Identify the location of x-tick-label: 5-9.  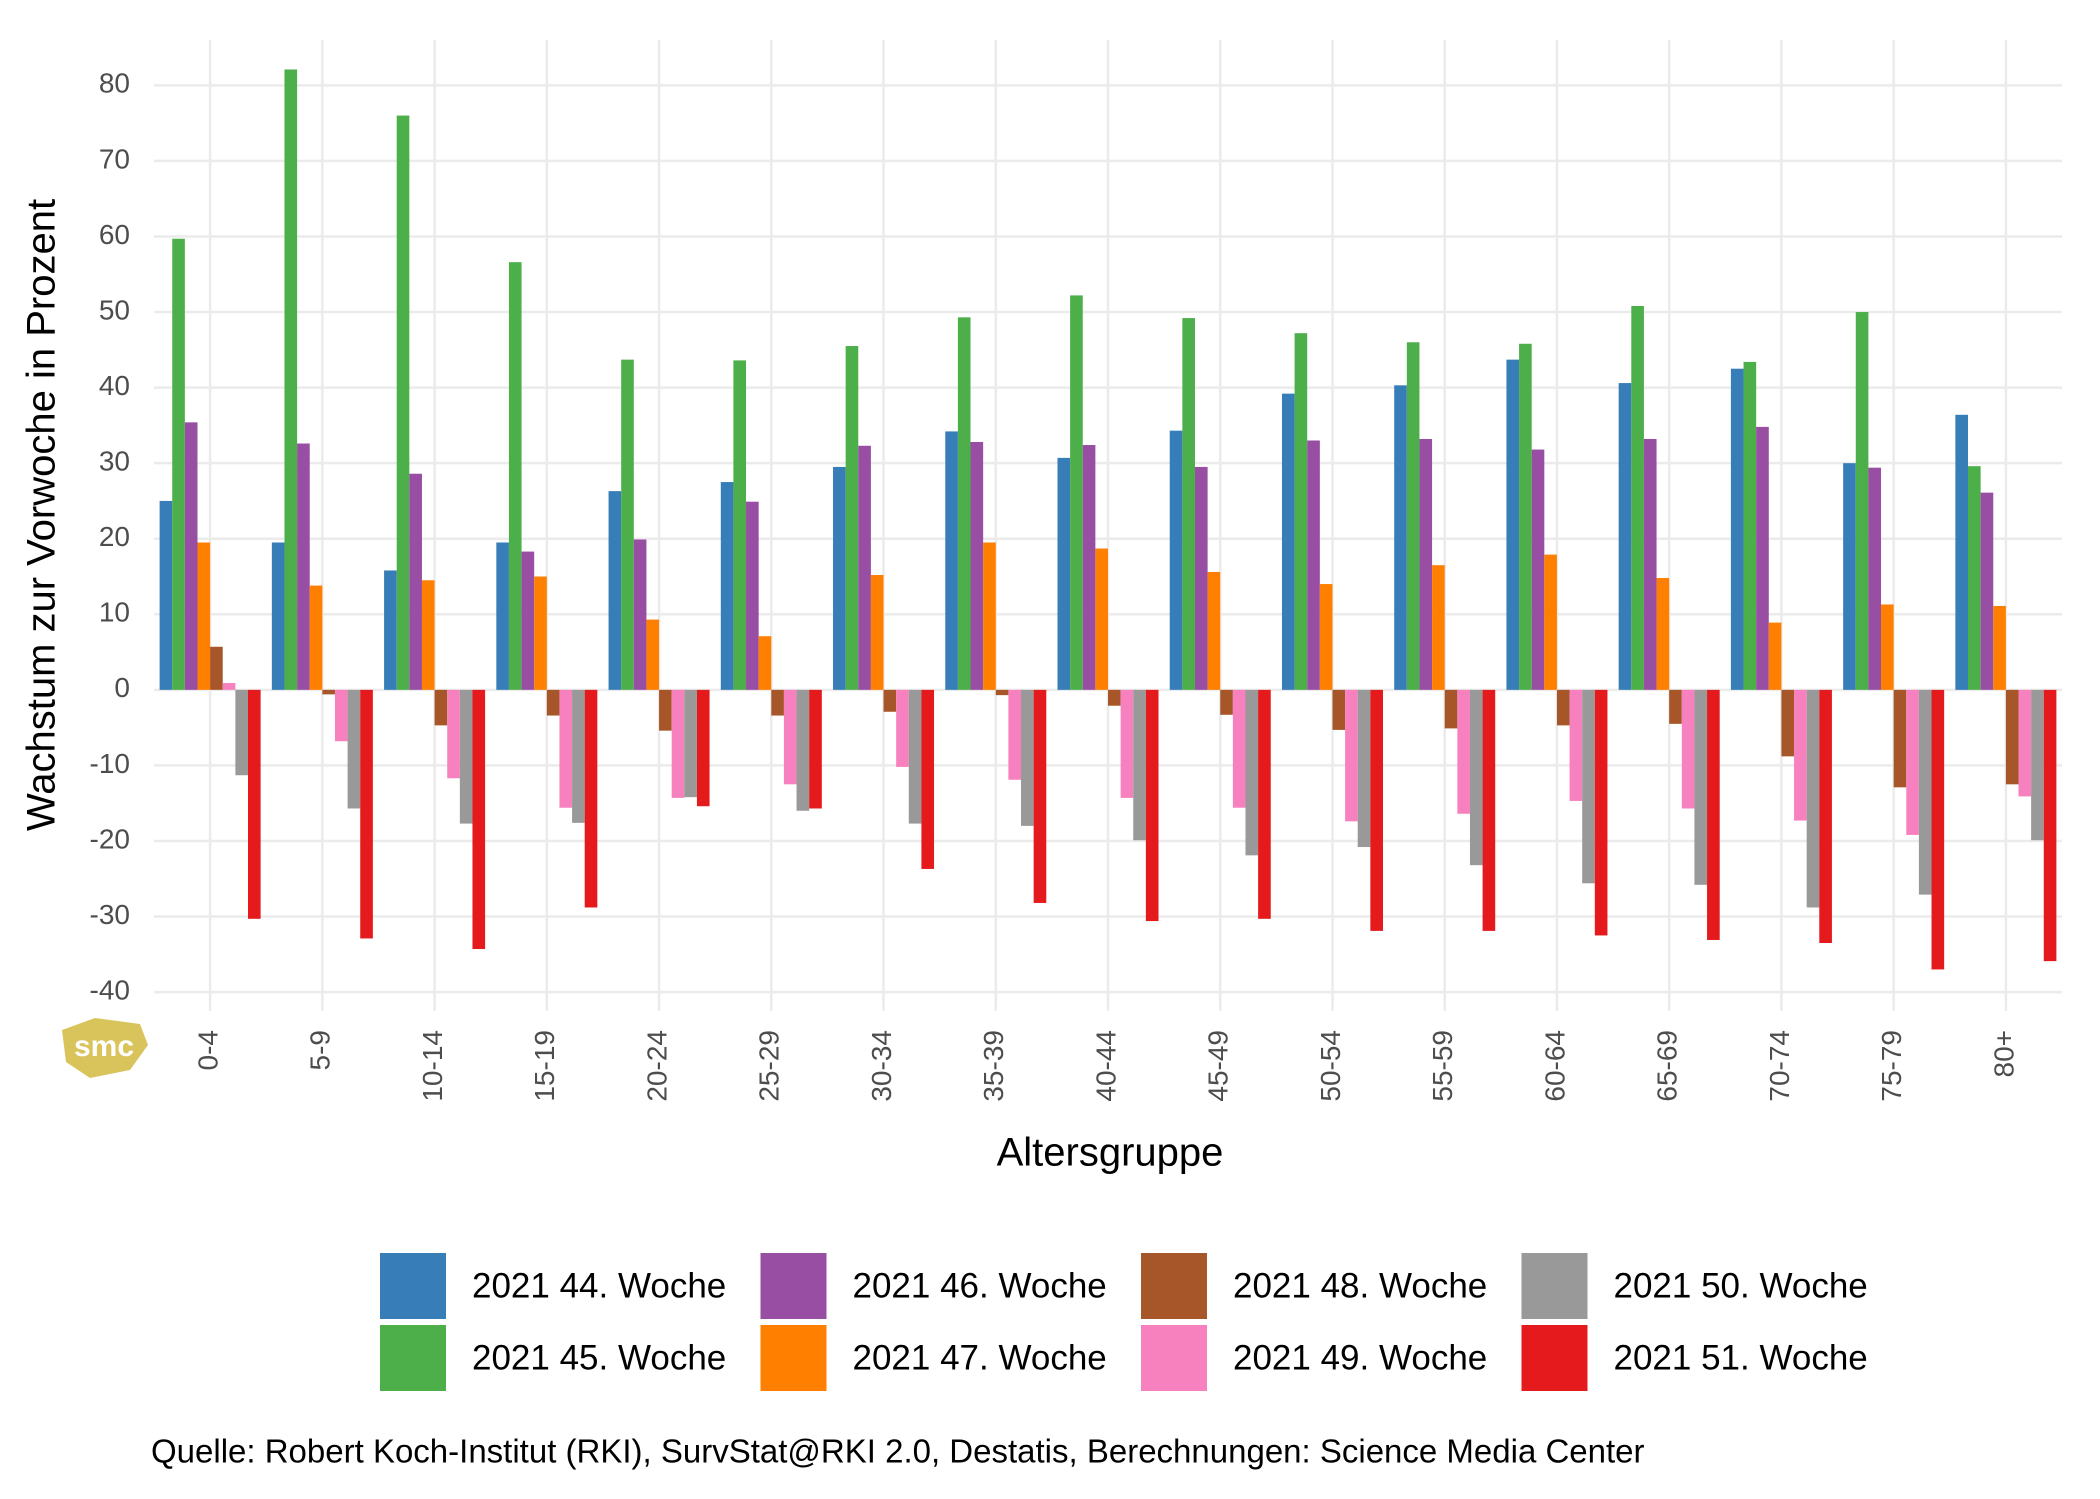
(320, 1050).